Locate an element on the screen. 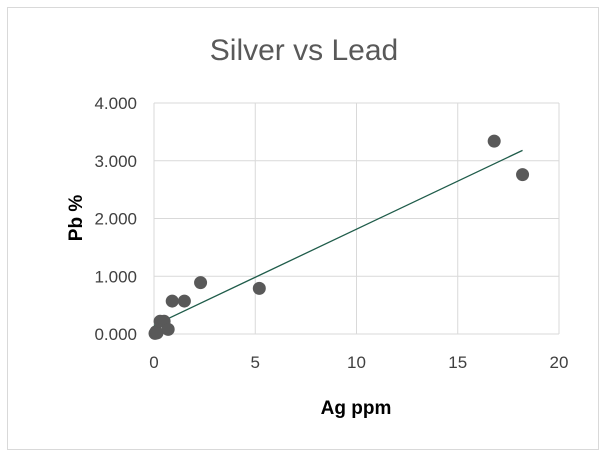 Image resolution: width=608 pixels, height=458 pixels. y-tick-label: 3.000 is located at coordinates (115, 161).